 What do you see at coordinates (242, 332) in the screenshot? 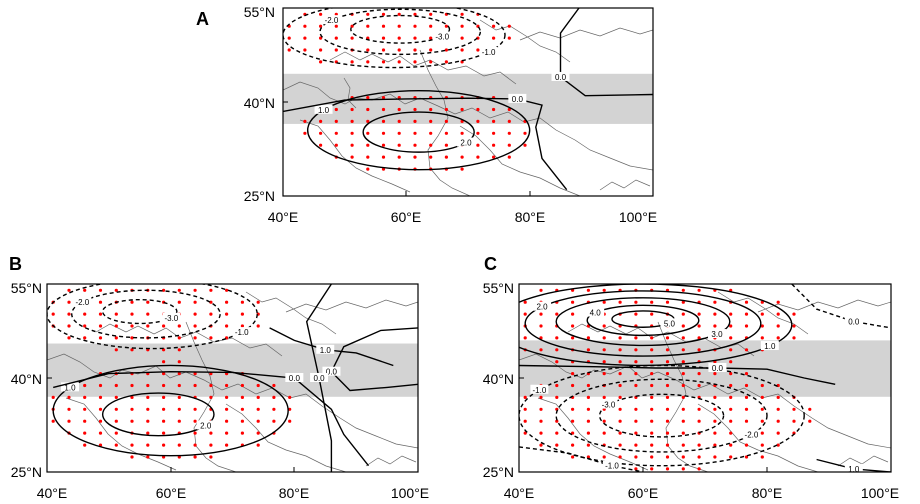
I see `panel-b-contour-label: -1.0` at bounding box center [242, 332].